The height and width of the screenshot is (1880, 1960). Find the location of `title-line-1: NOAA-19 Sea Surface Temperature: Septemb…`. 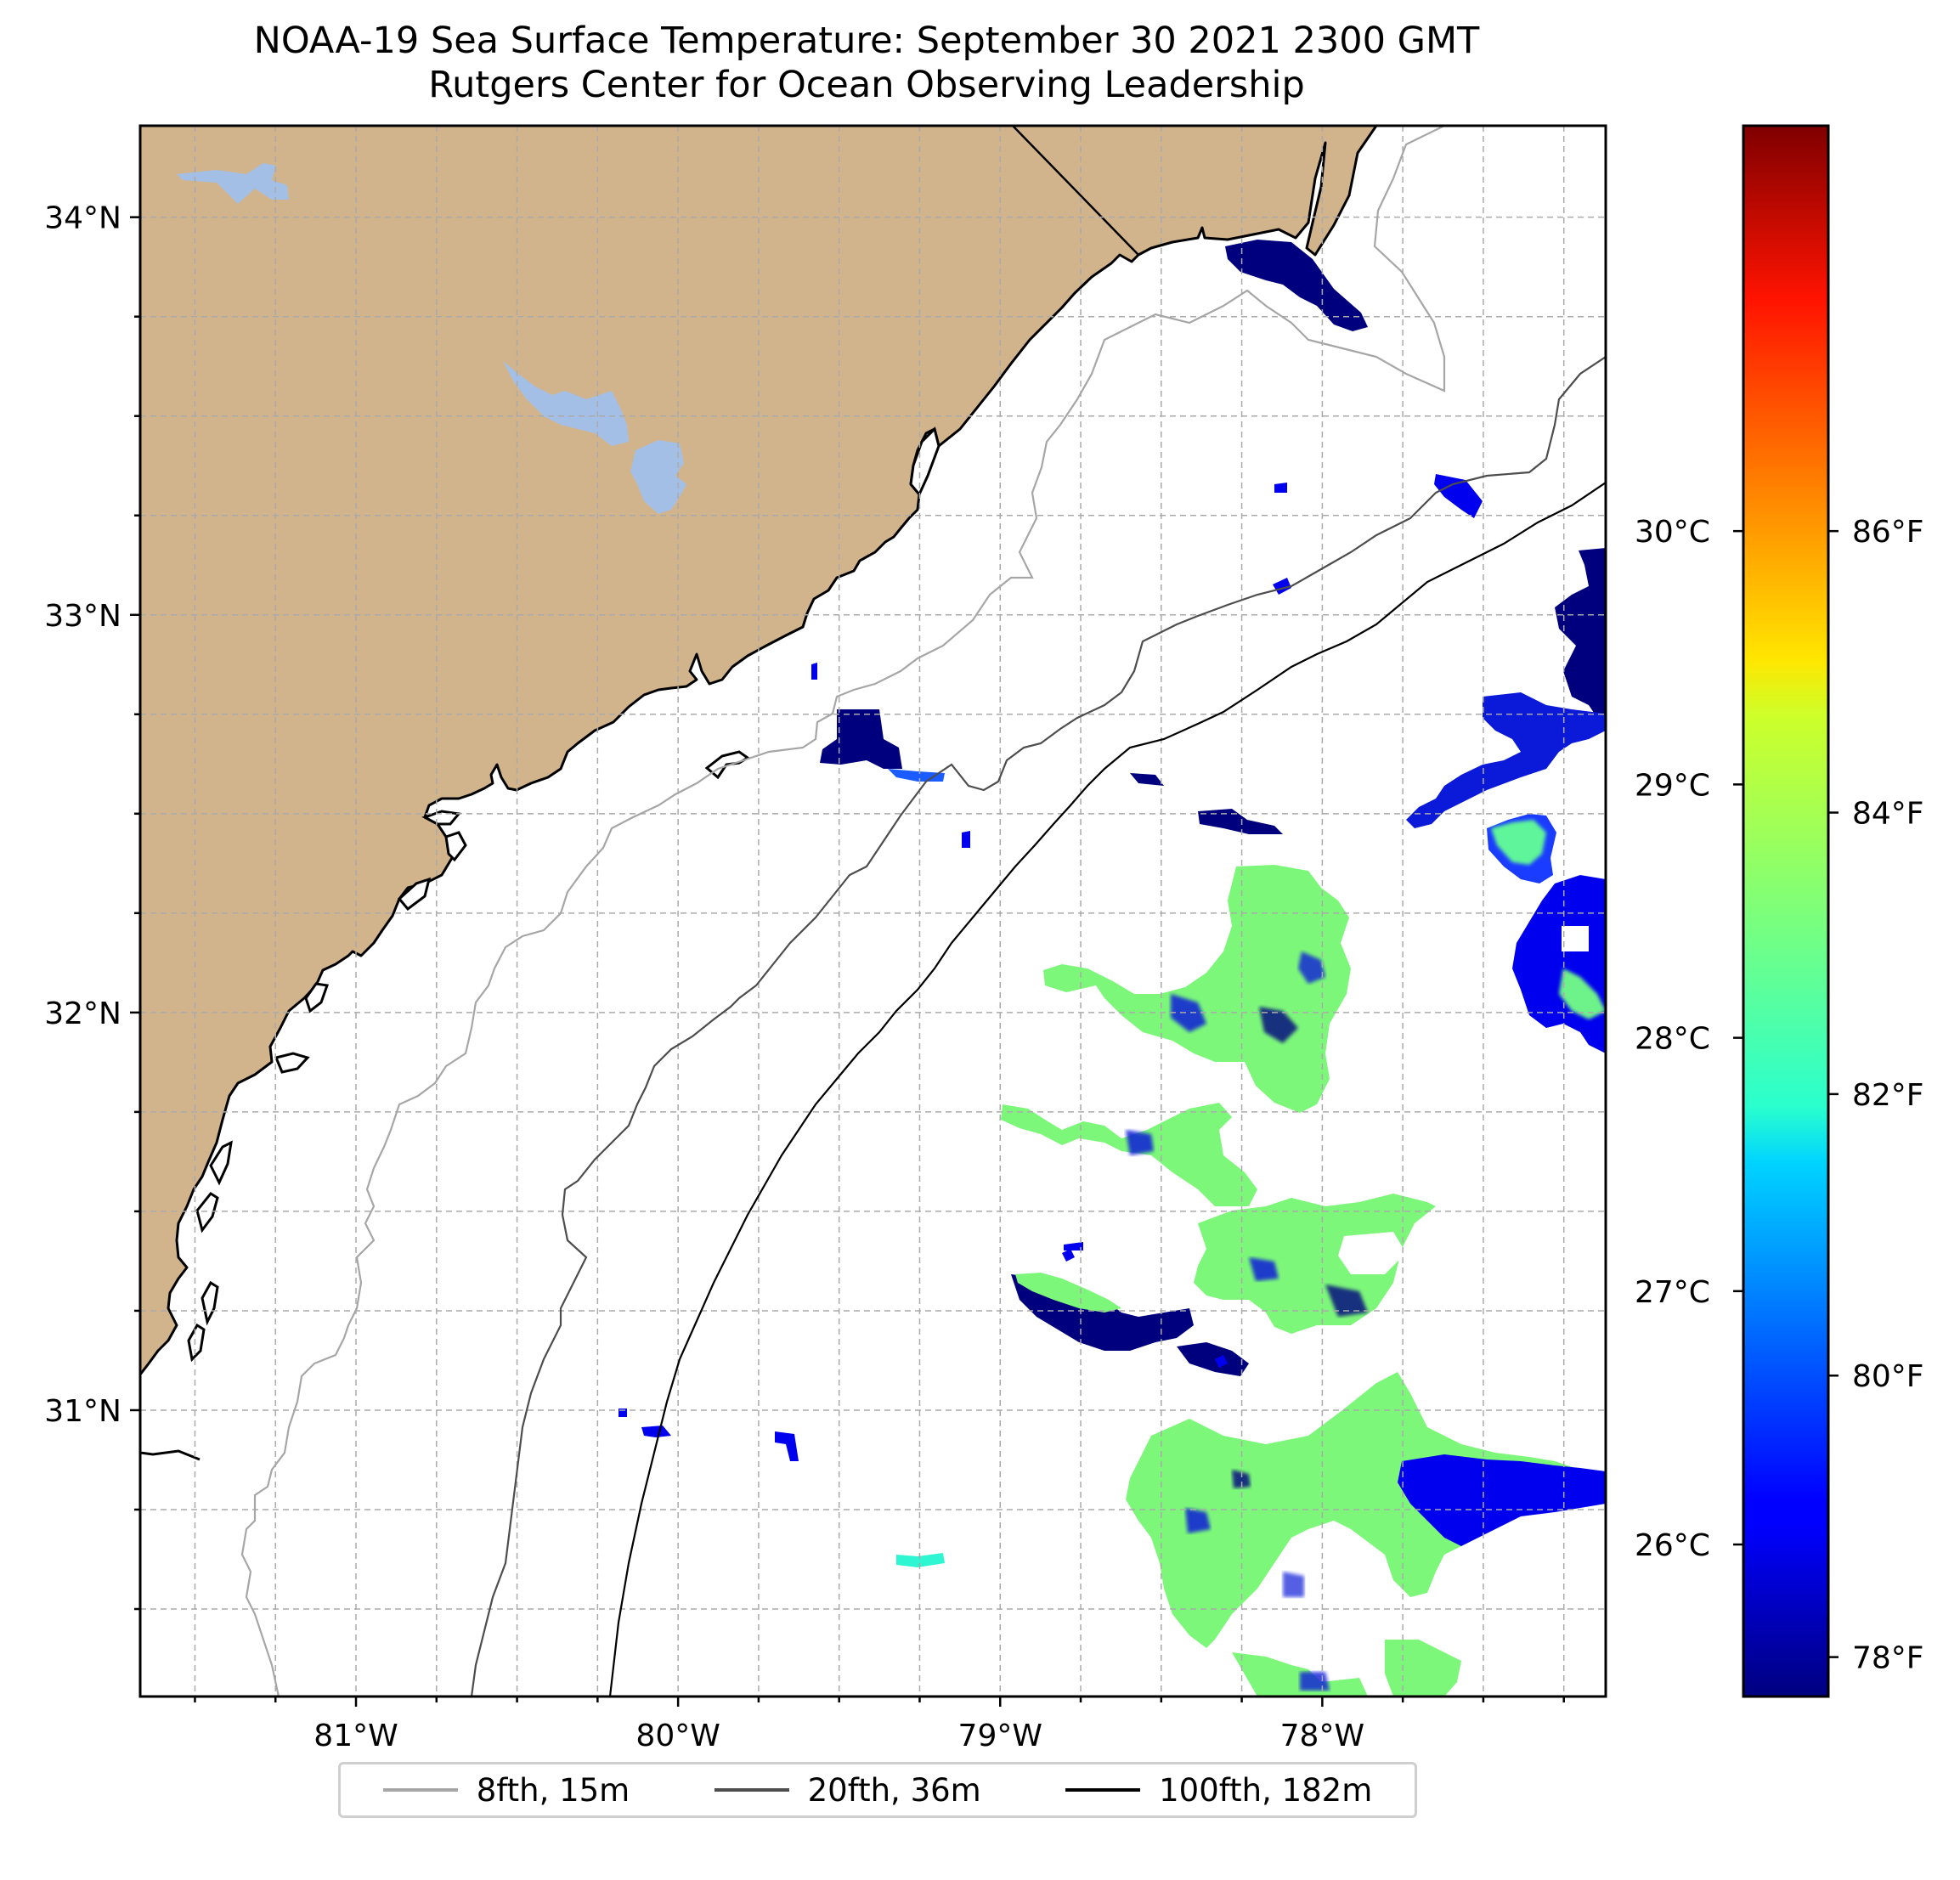

title-line-1: NOAA-19 Sea Surface Temperature: Septemb… is located at coordinates (867, 41).